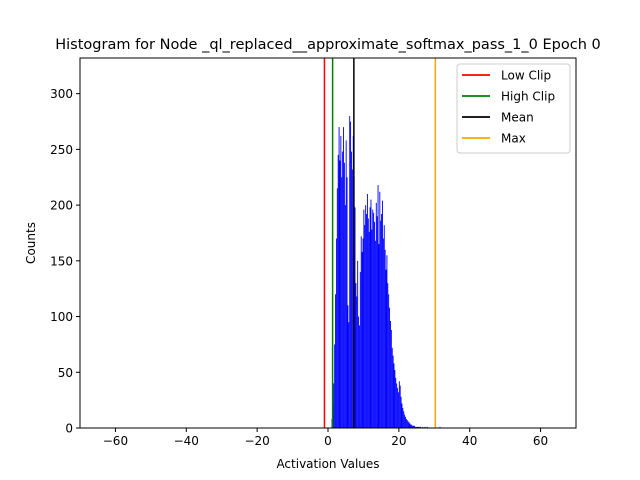 This screenshot has height=480, width=640. Describe the element at coordinates (61, 94) in the screenshot. I see `y-tick-label: 300` at that location.